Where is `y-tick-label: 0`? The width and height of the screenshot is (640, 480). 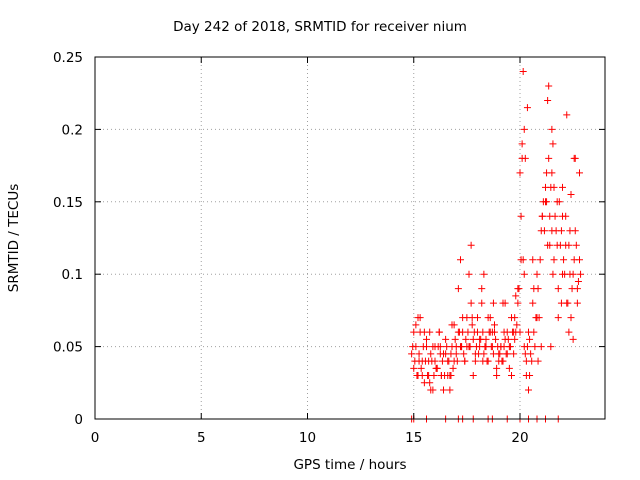 y-tick-label: 0 is located at coordinates (78, 420).